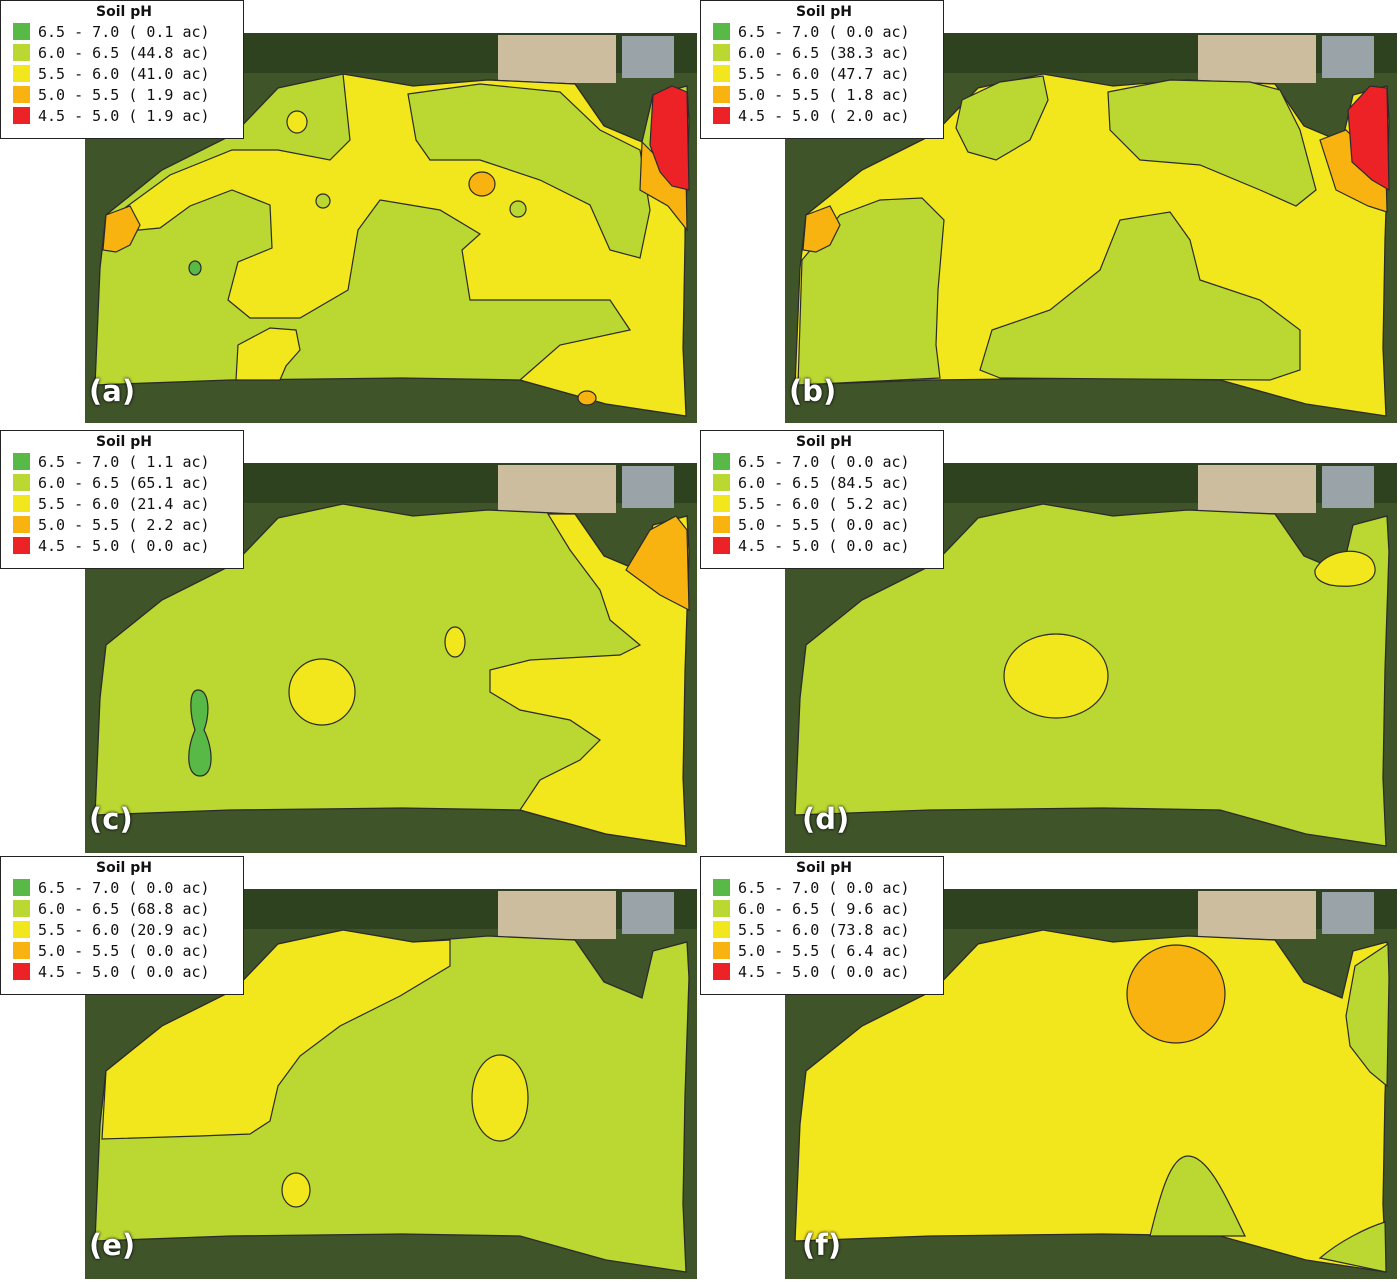 The height and width of the screenshot is (1282, 1400). Describe the element at coordinates (124, 908) in the screenshot. I see `legend-row: 6.0 - 6.5 (68.8 ac)` at that location.